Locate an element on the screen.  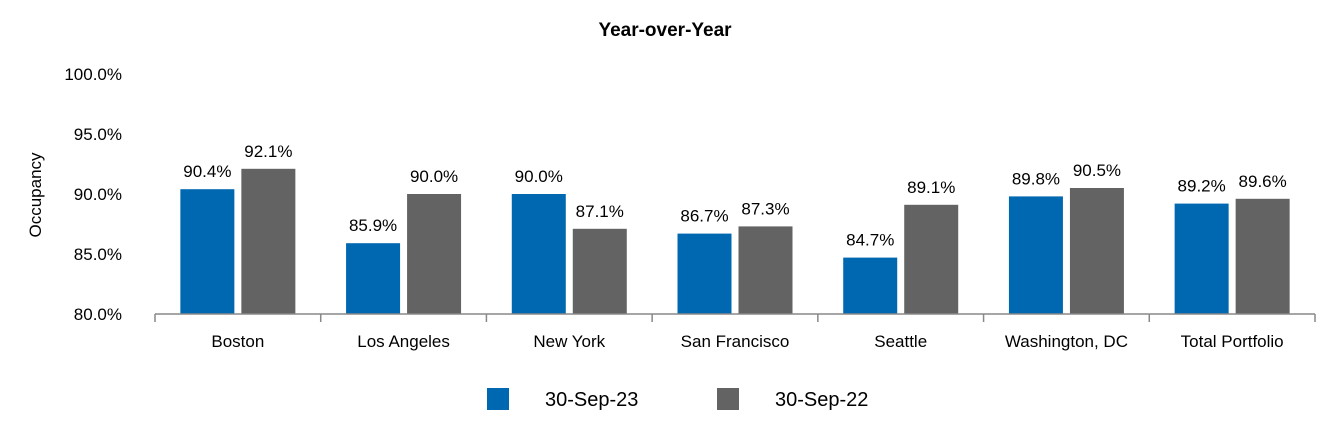
y-axis-ticks: 80.0% 85.0% 90.0% 95.0% 100.0% is located at coordinates (93, 194).